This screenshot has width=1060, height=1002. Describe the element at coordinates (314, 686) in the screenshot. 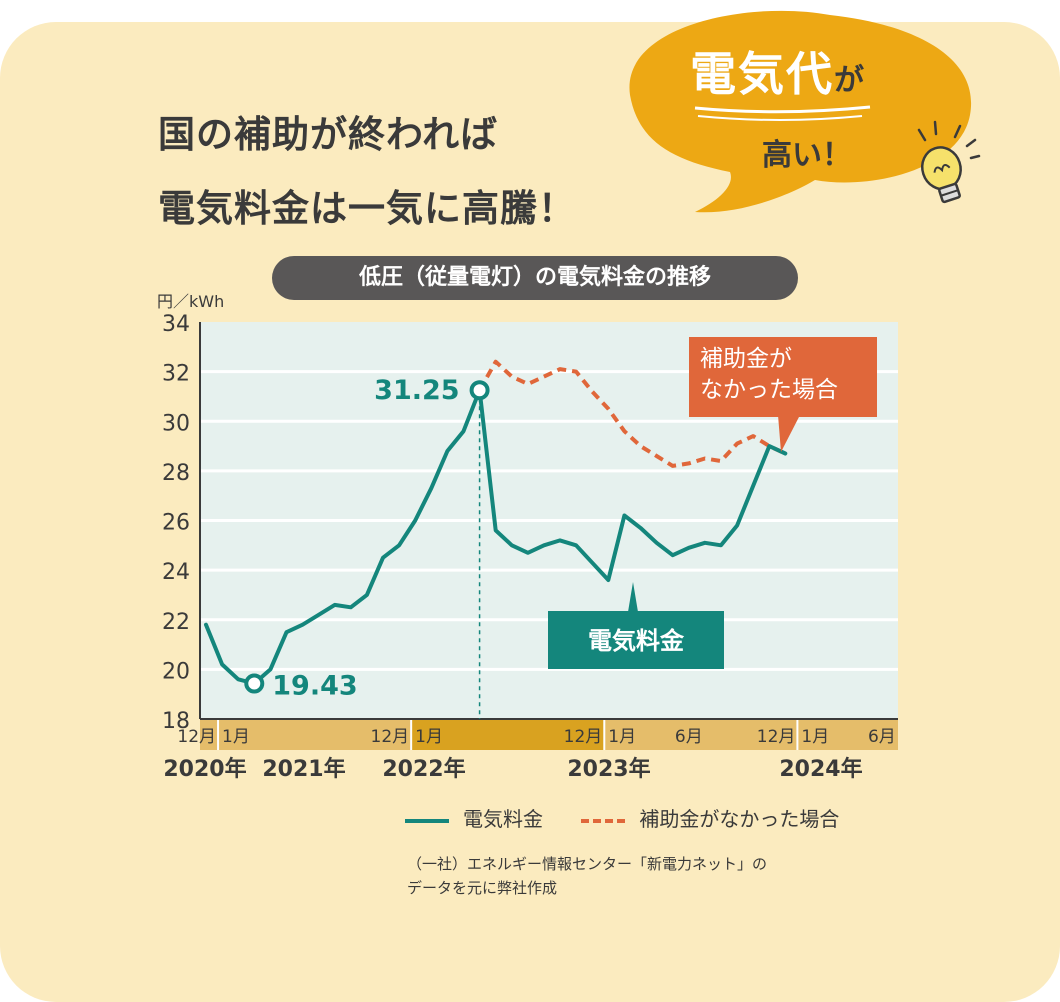

I see `annotation-label: 19.43` at that location.